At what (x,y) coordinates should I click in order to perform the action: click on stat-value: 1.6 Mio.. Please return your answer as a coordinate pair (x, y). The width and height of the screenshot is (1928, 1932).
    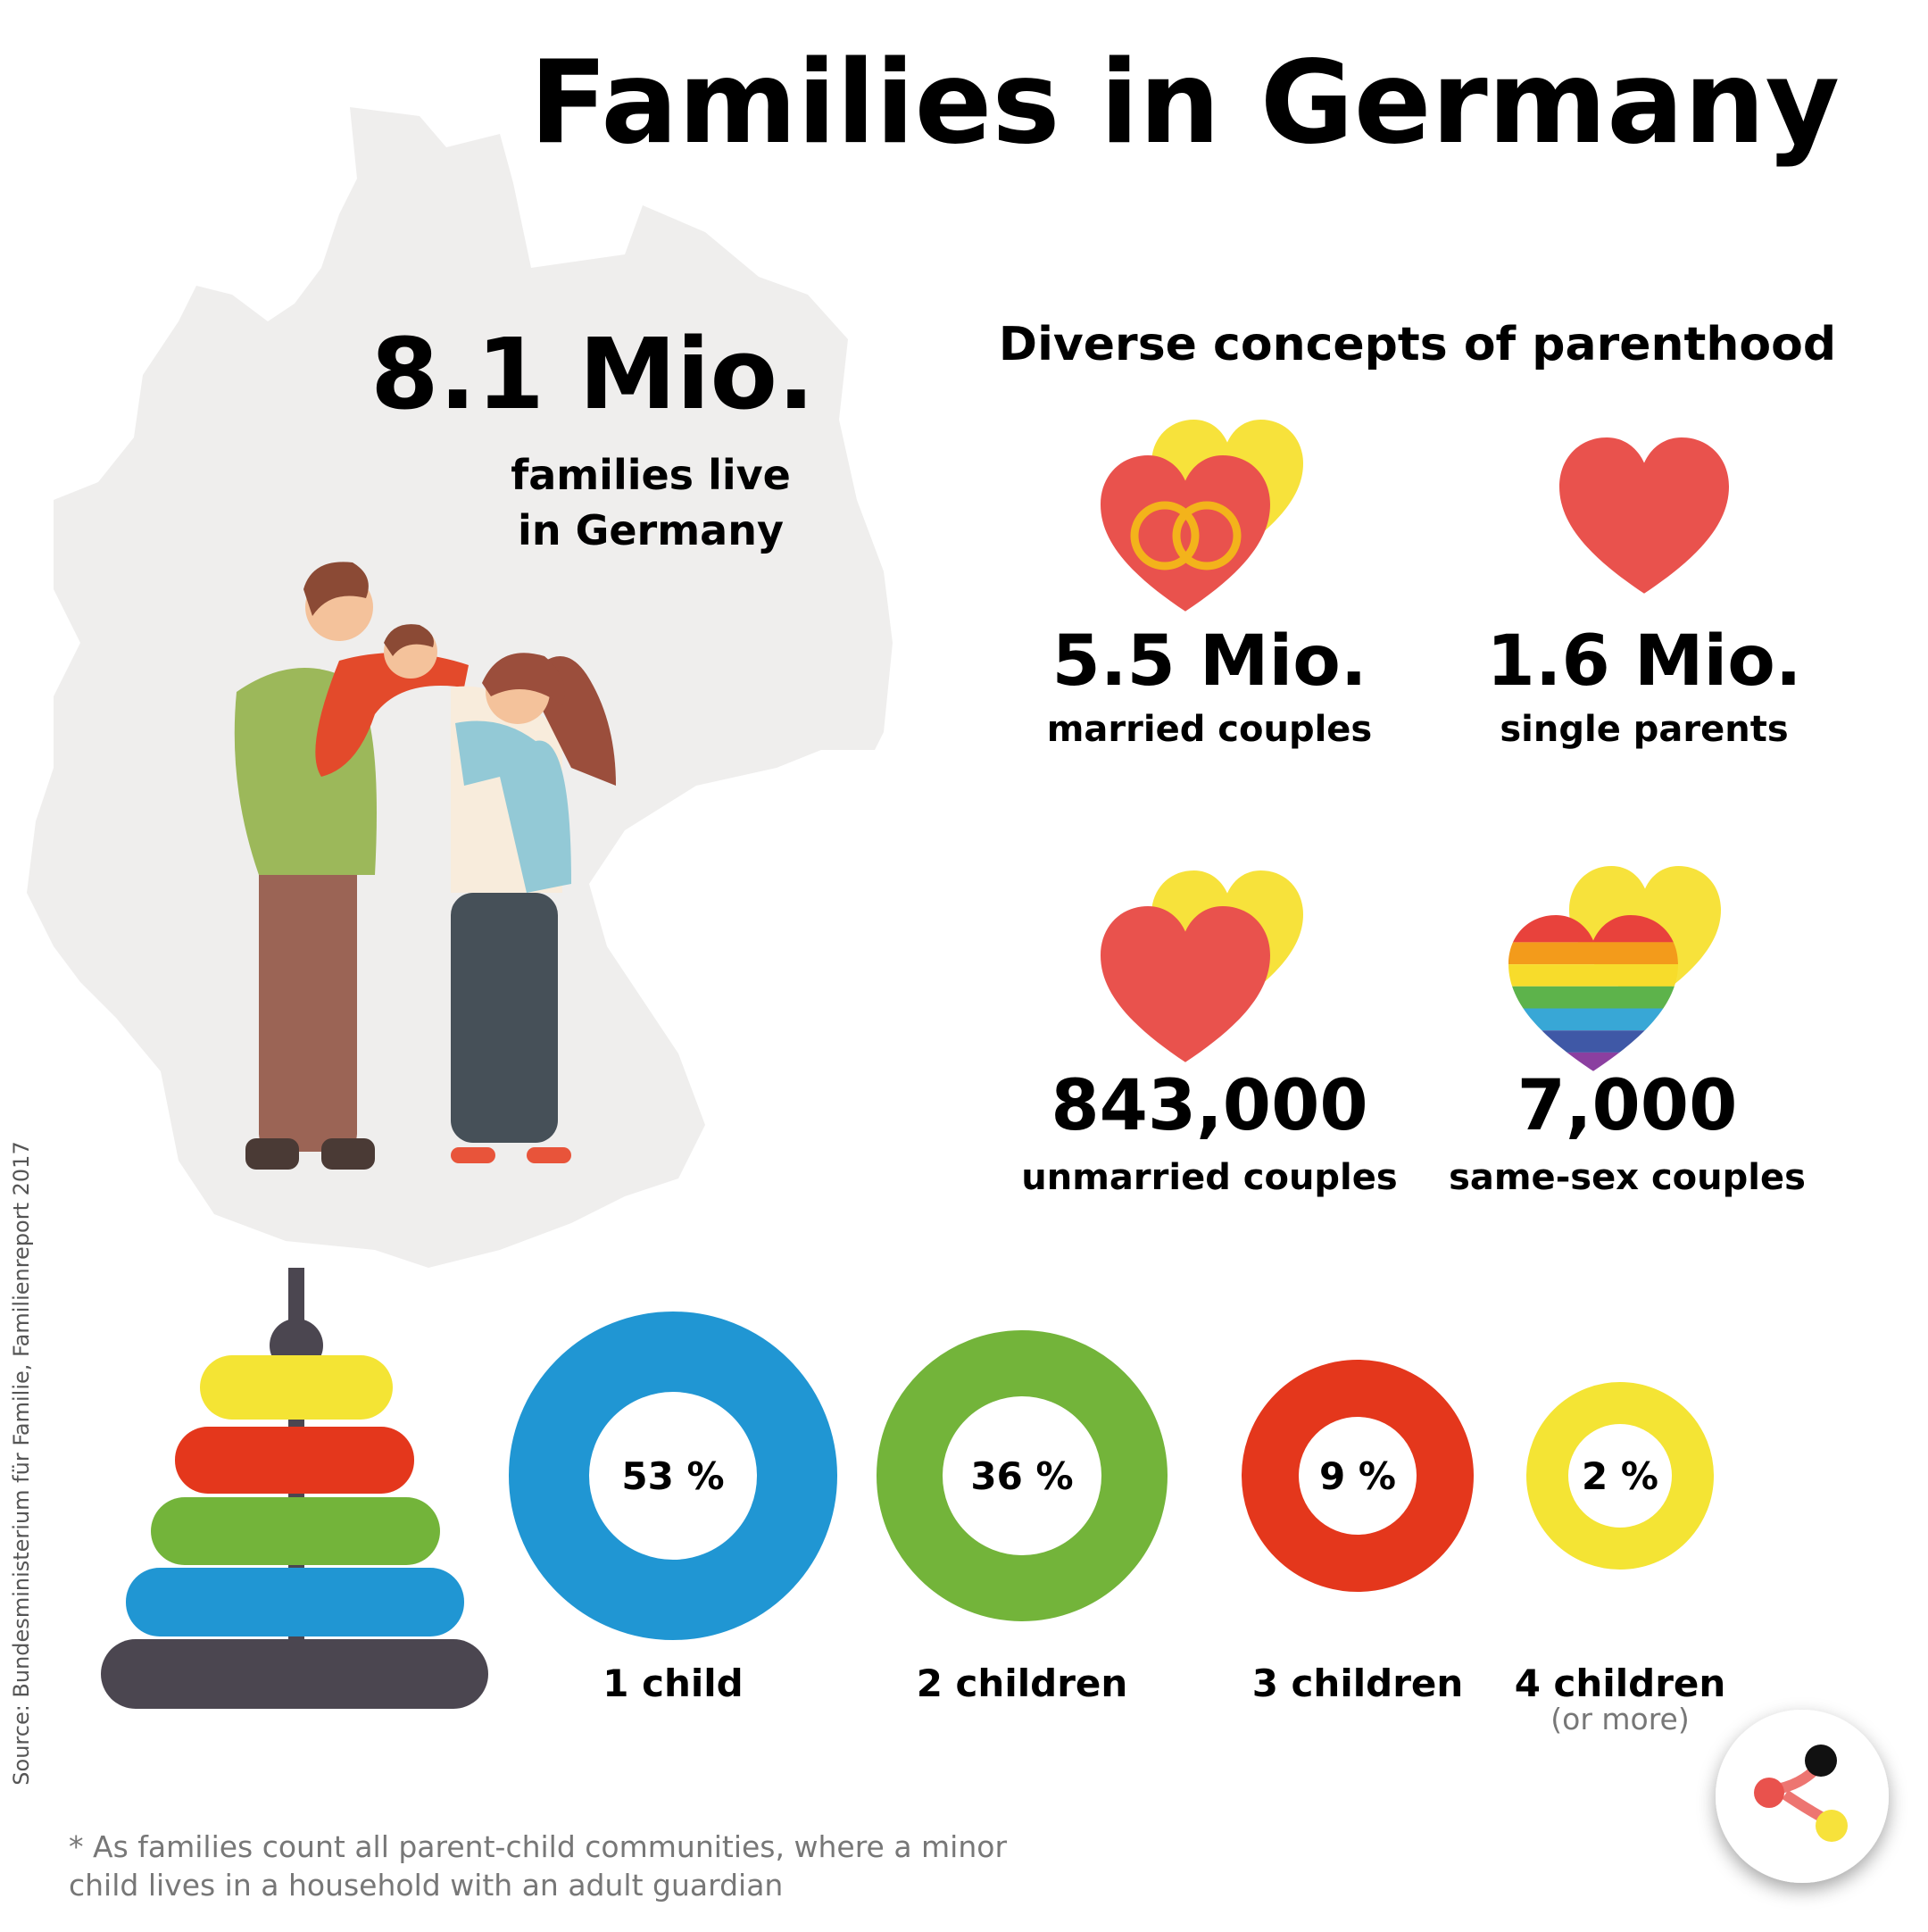
    Looking at the image, I should click on (1644, 661).